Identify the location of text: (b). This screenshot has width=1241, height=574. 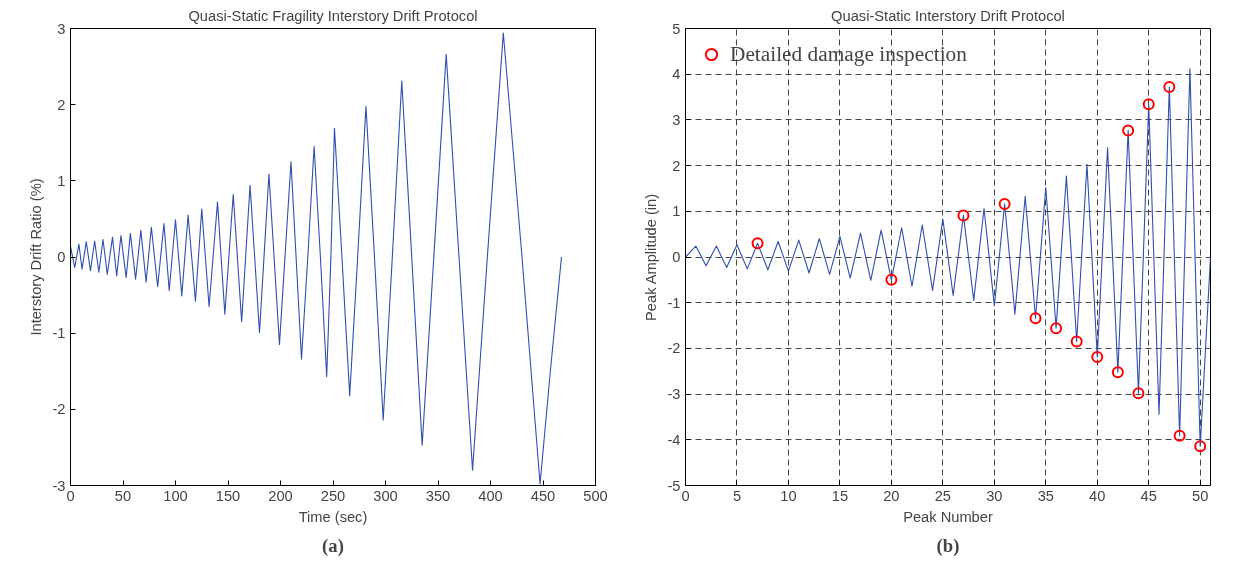
(948, 545).